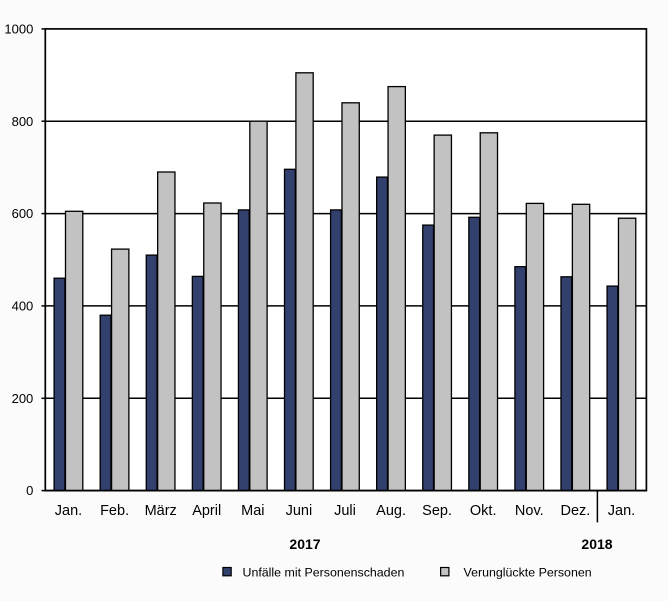  What do you see at coordinates (437, 511) in the screenshot?
I see `svg-text: Sep.` at bounding box center [437, 511].